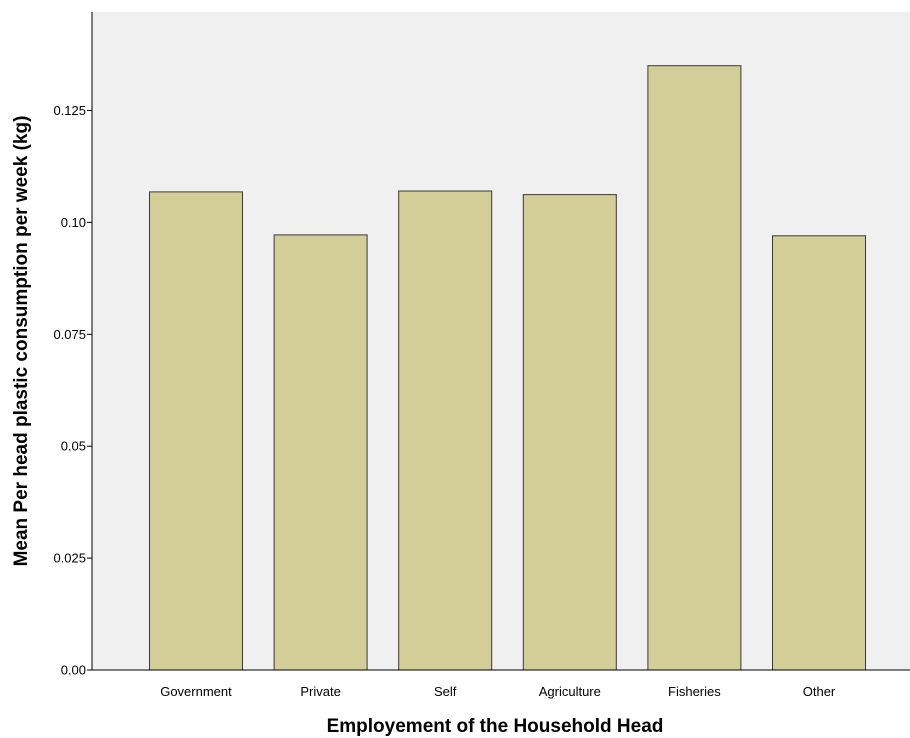 This screenshot has height=738, width=910. I want to click on bar-agriculture, so click(569, 432).